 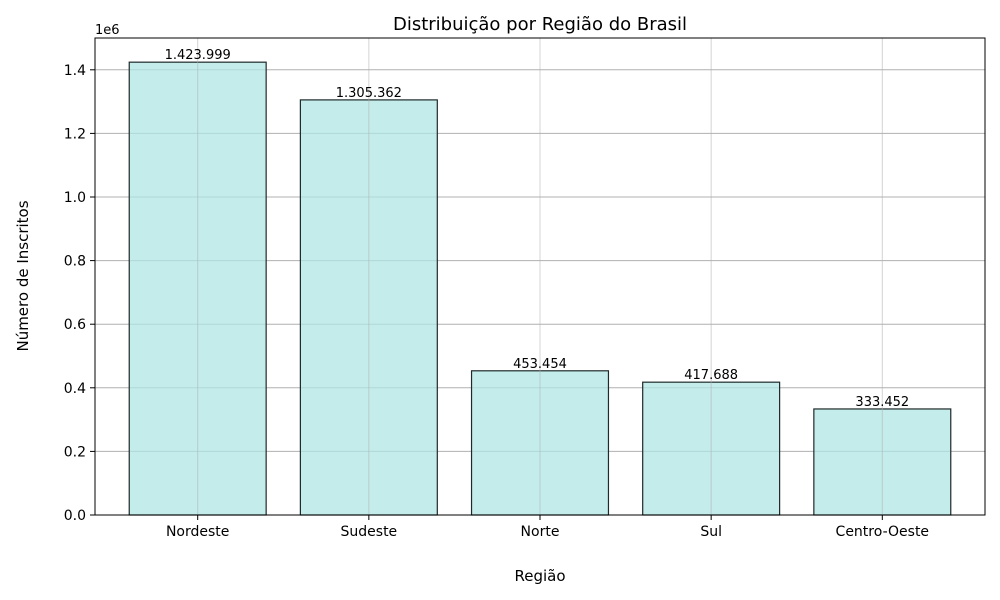 I want to click on data-label: 453.454, so click(x=540, y=364).